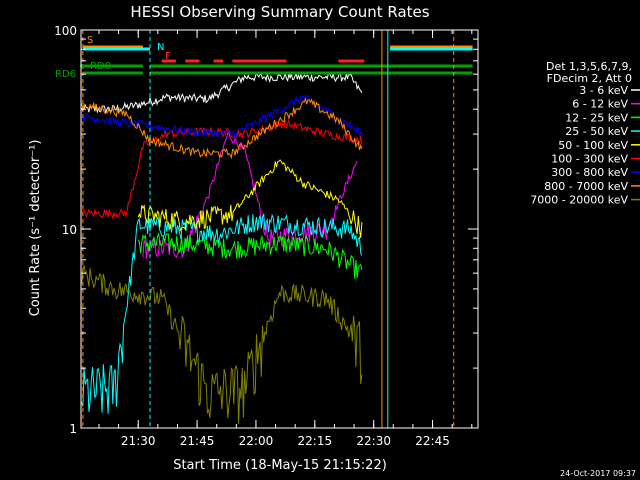 Image resolution: width=640 pixels, height=480 pixels. Describe the element at coordinates (589, 159) in the screenshot. I see `legend-label-5: 100 - 300 keV` at that location.